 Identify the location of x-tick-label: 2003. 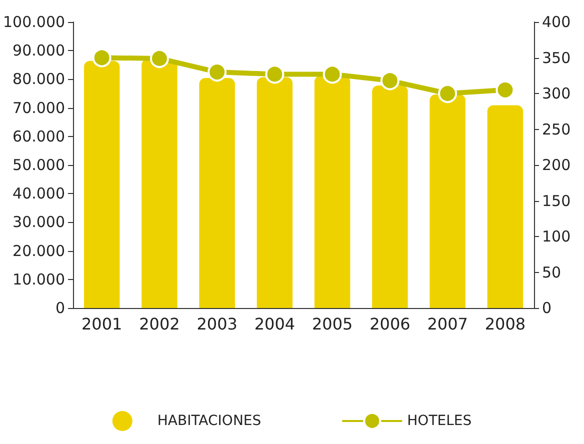
(217, 324).